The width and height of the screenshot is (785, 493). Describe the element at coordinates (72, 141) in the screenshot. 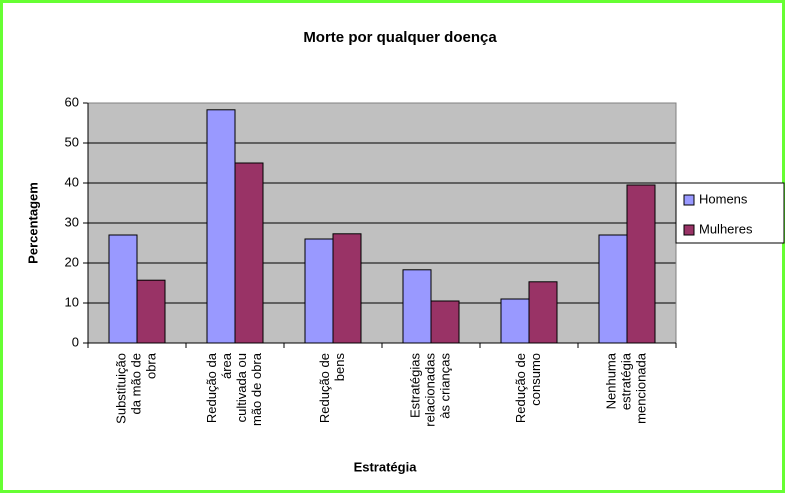

I see `y-tick-label: 50` at that location.